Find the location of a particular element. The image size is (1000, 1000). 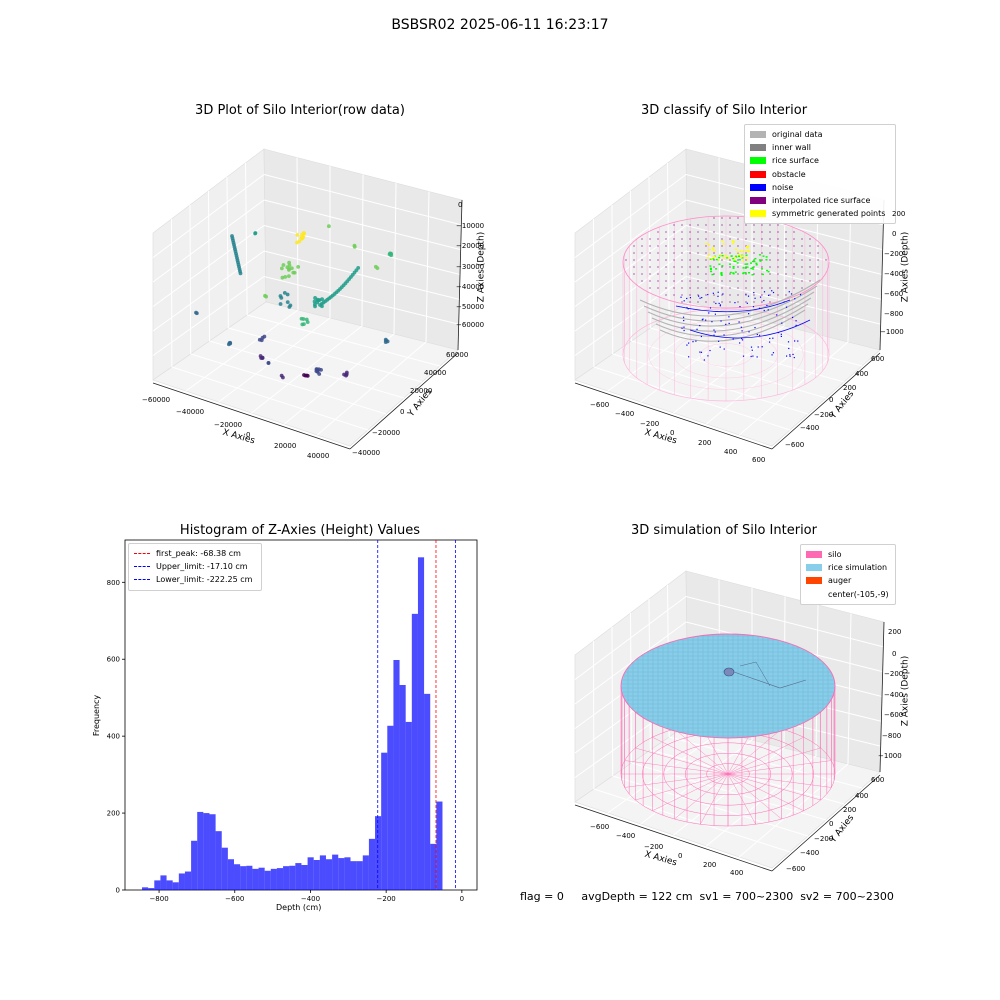

simulation-z-tick: −600 is located at coordinates (894, 715).